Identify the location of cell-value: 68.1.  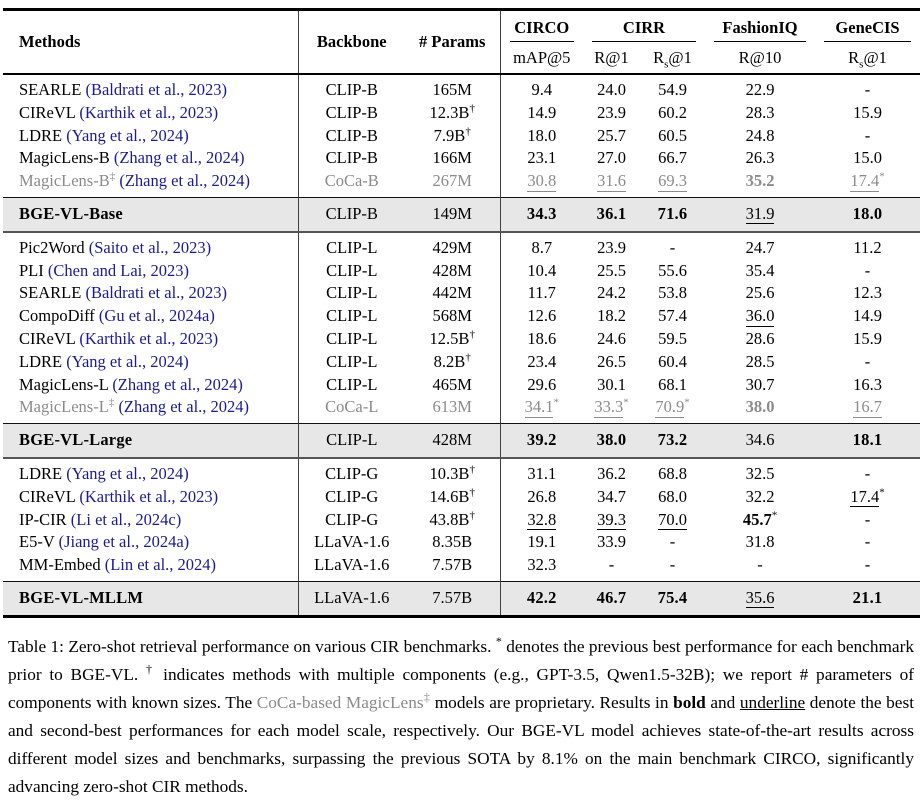
(672, 384).